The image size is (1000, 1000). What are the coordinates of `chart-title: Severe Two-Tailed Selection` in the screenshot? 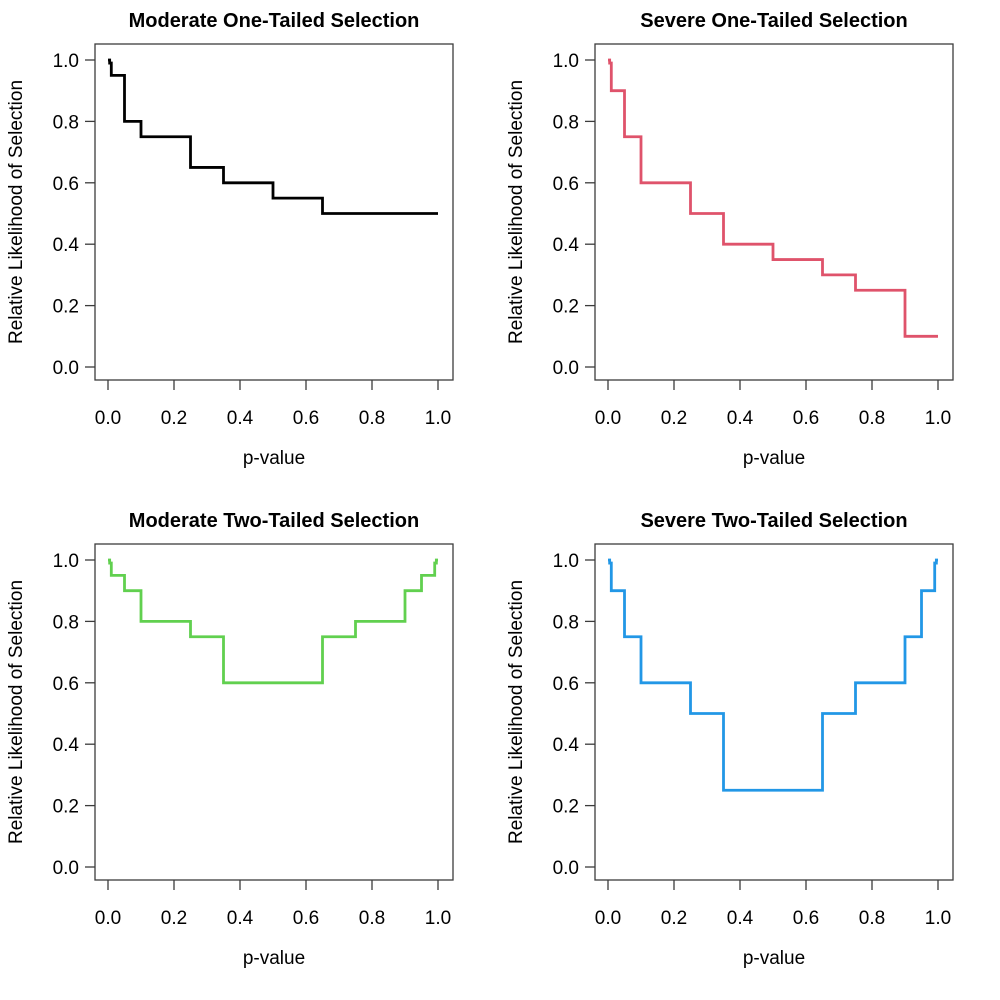 It's located at (773, 521).